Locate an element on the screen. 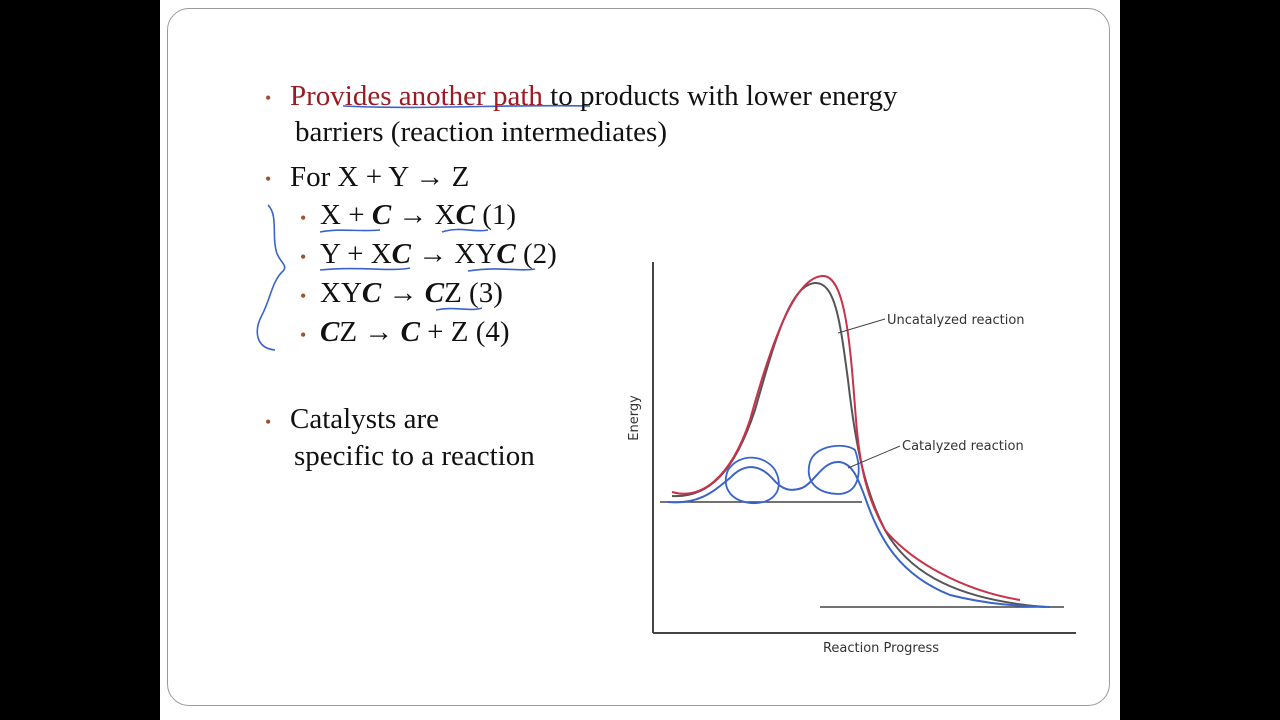 The height and width of the screenshot is (720, 1280). step: XYC → CZ (3) is located at coordinates (411, 293).